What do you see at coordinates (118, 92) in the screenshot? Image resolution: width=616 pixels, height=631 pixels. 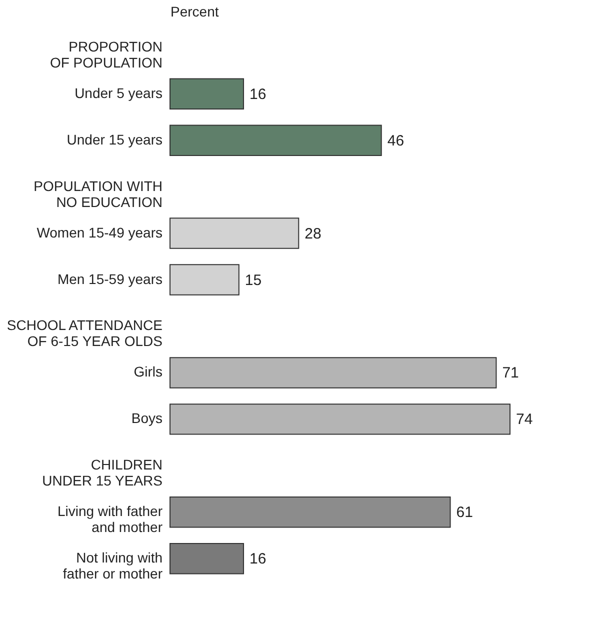 I see `y-tick-label: Under 5 years` at bounding box center [118, 92].